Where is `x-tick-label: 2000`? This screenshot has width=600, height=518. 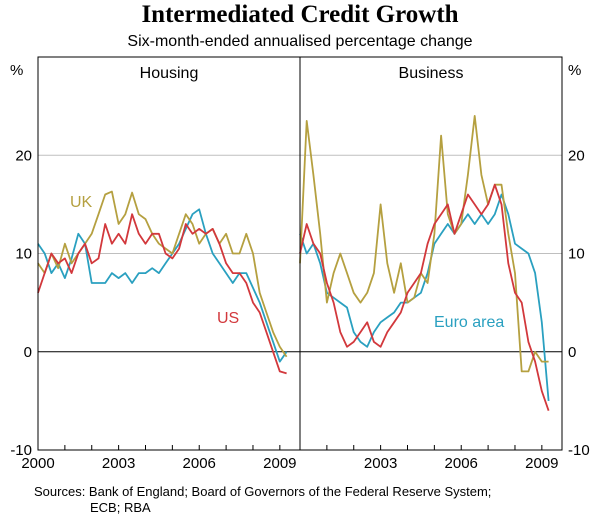
x-tick-label: 2000 is located at coordinates (37, 463).